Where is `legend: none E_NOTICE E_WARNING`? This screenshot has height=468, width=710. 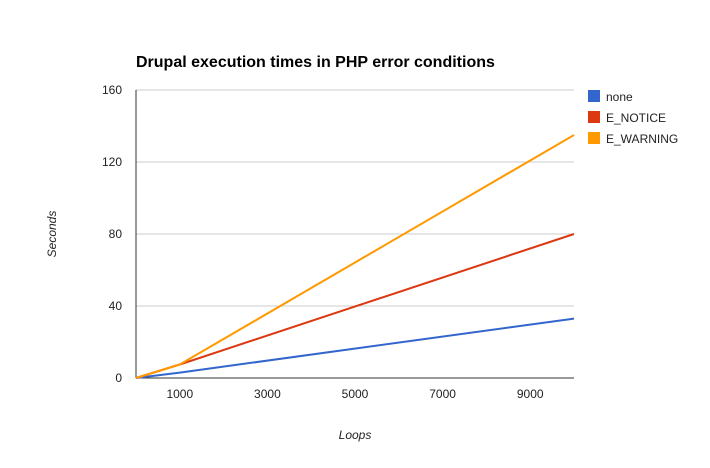 legend: none E_NOTICE E_WARNING is located at coordinates (633, 118).